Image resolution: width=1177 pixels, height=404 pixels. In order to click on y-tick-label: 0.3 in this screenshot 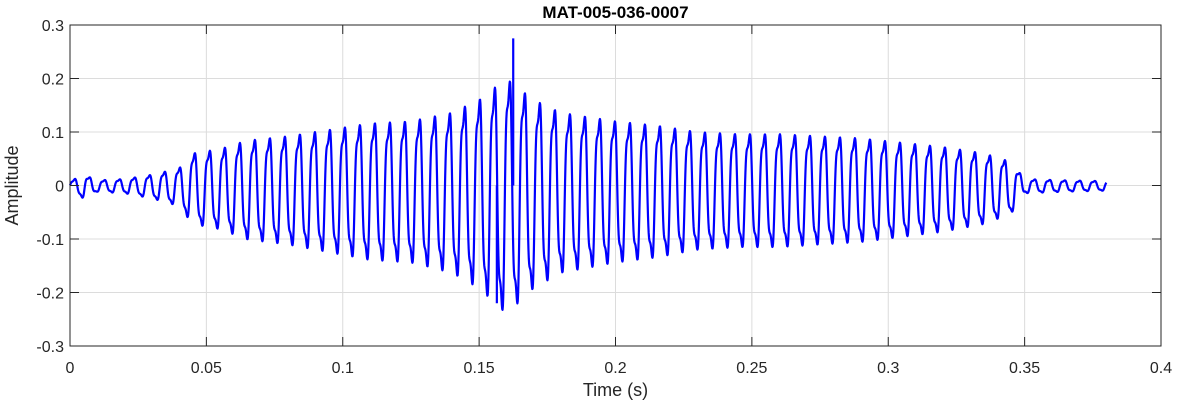, I will do `click(53, 26)`.